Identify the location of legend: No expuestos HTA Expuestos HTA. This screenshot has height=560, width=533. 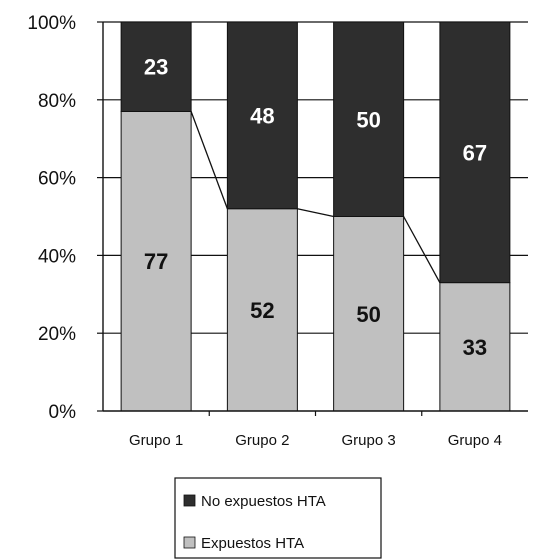
(278, 518).